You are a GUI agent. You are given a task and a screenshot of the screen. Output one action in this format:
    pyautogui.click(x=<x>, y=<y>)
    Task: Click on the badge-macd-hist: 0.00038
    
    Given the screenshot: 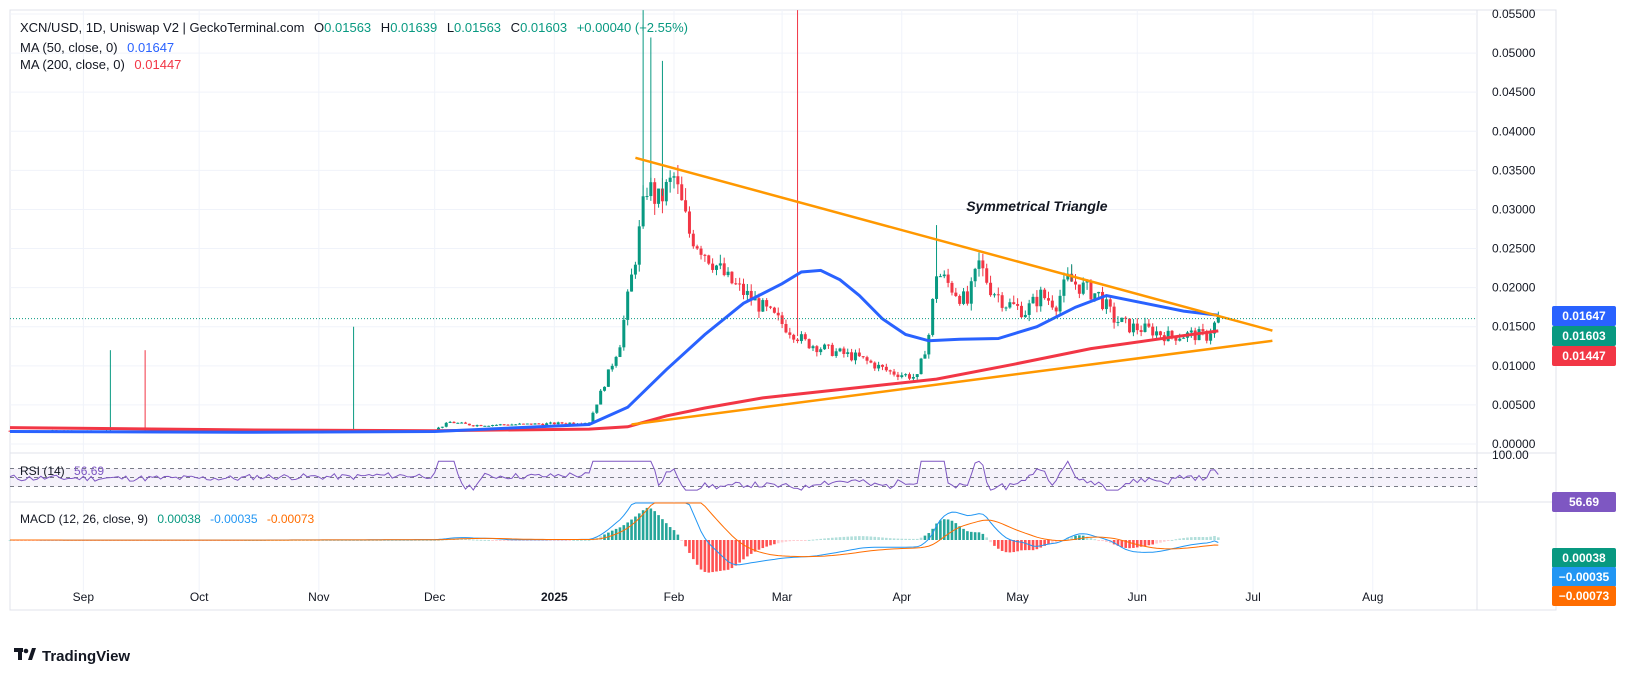 What is the action you would take?
    pyautogui.click(x=1584, y=558)
    